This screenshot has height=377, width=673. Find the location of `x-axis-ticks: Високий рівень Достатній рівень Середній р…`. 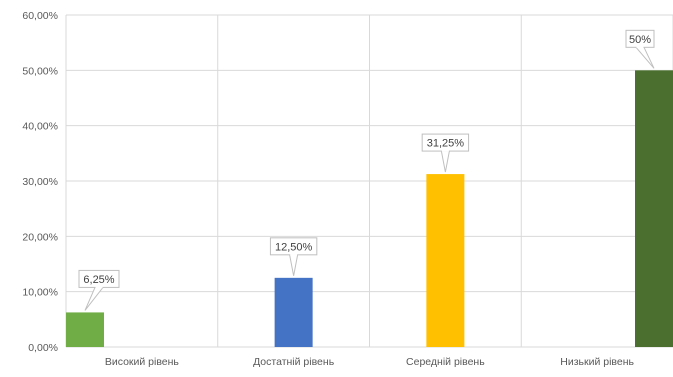

x-axis-ticks: Високий рівень Достатній рівень Середній р… is located at coordinates (370, 362).